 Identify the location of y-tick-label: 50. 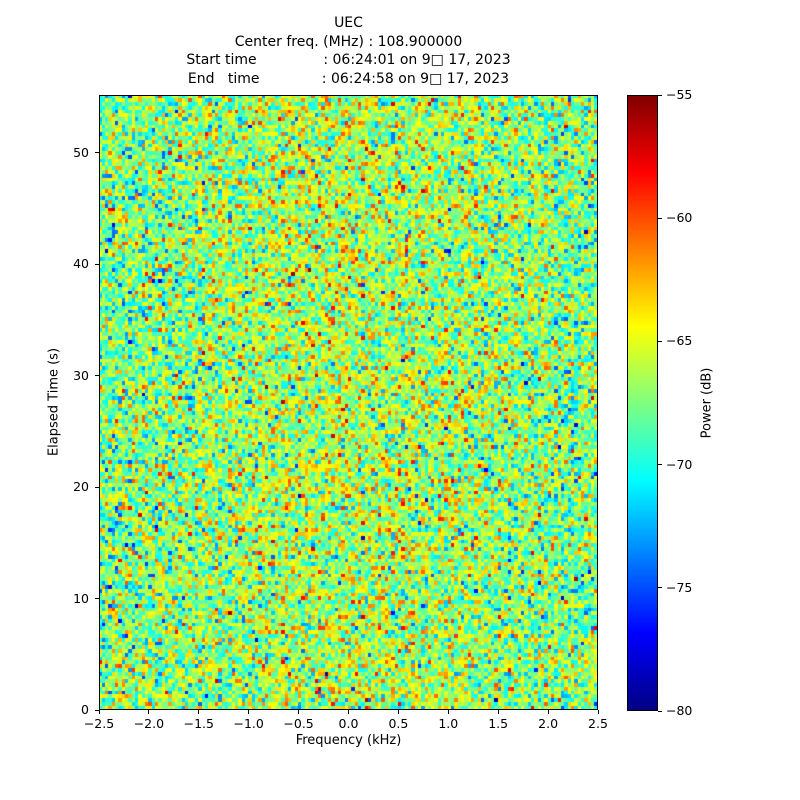
(81, 152).